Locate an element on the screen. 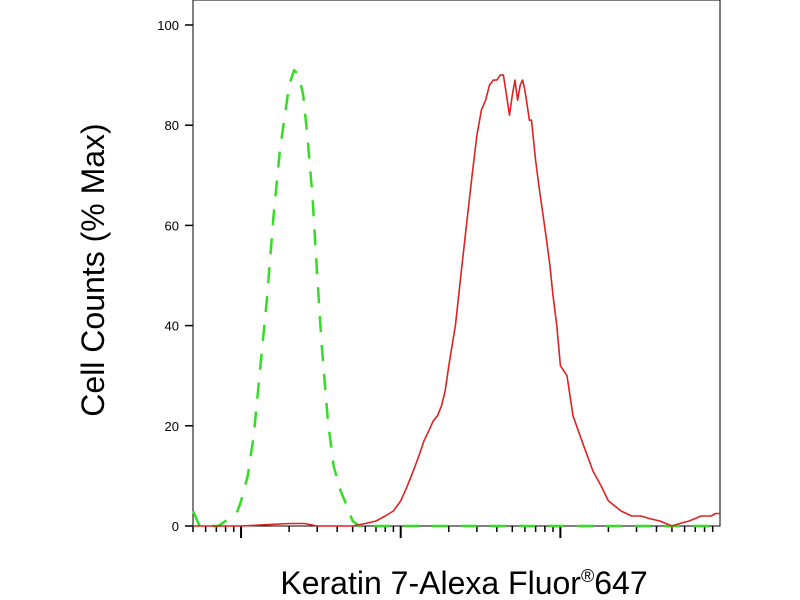 The width and height of the screenshot is (800, 600). y-axis-ticks: 0 20 40 60 80 100 is located at coordinates (175, 276).